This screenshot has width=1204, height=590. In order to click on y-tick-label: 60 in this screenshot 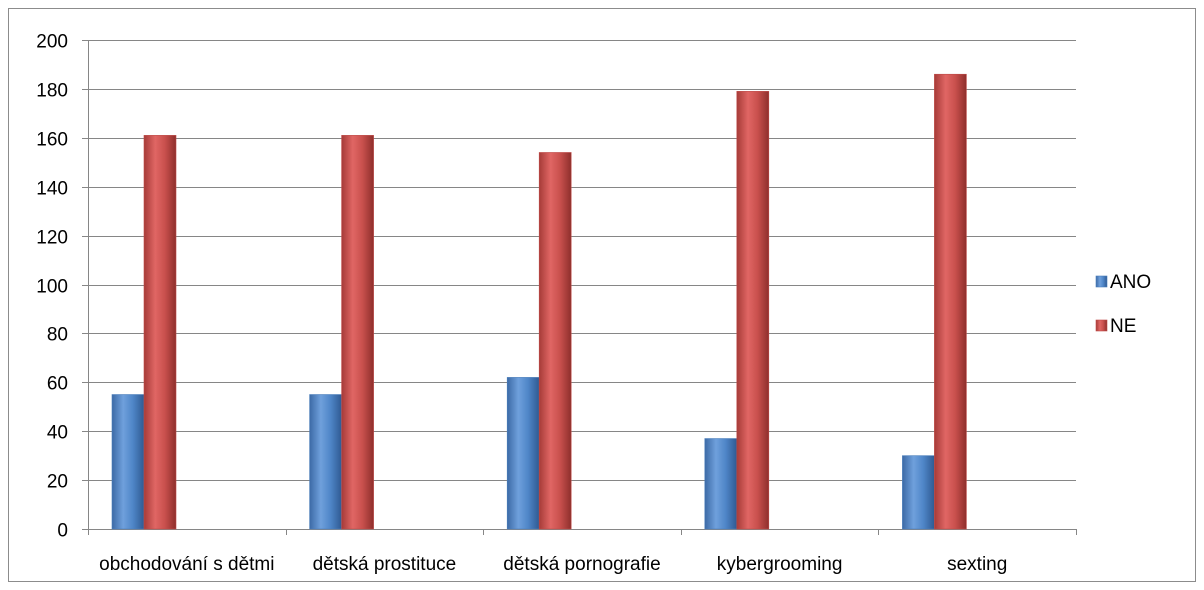, I will do `click(57, 384)`.